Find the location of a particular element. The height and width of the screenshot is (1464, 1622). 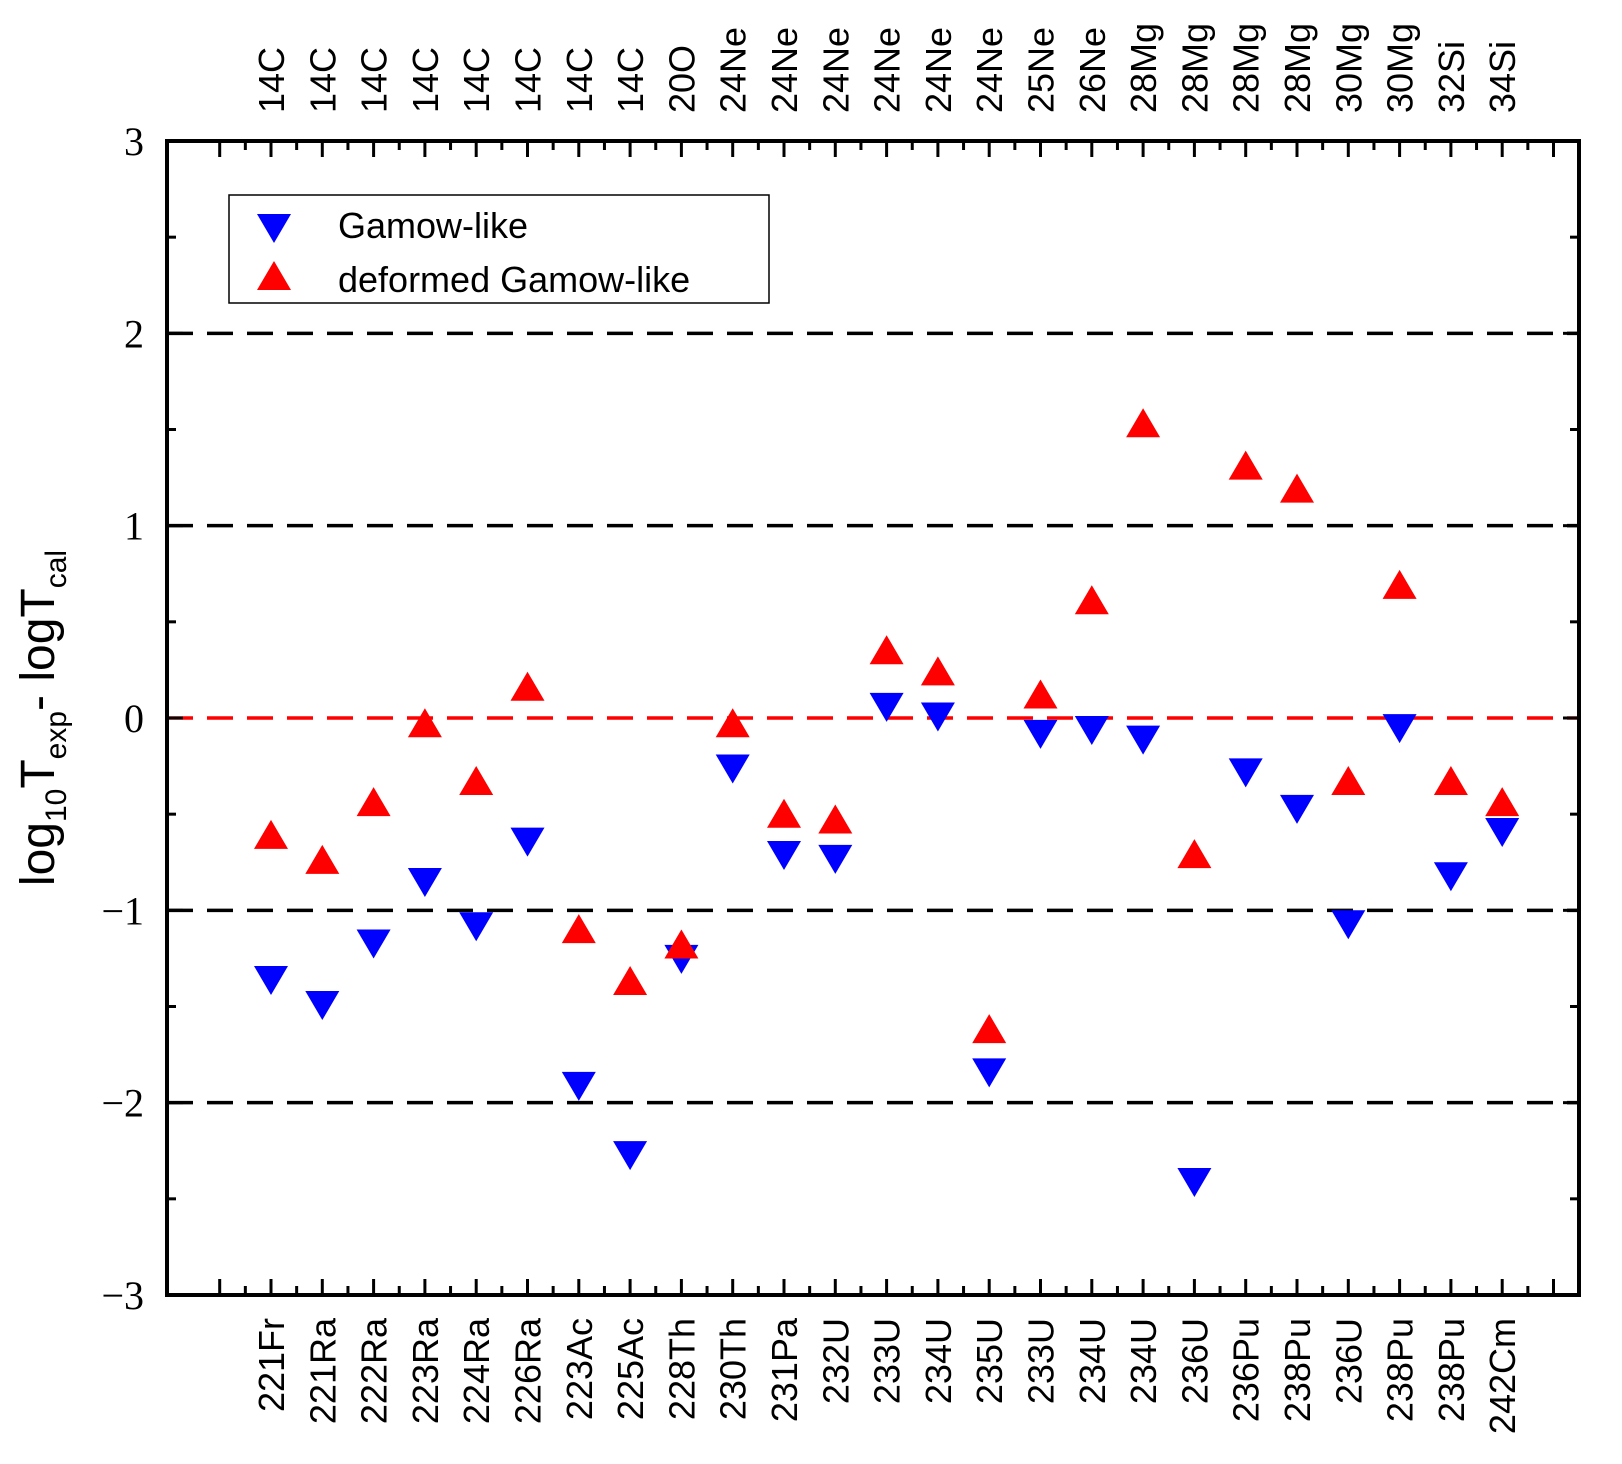

y-tick-label: 0 is located at coordinates (134, 718).